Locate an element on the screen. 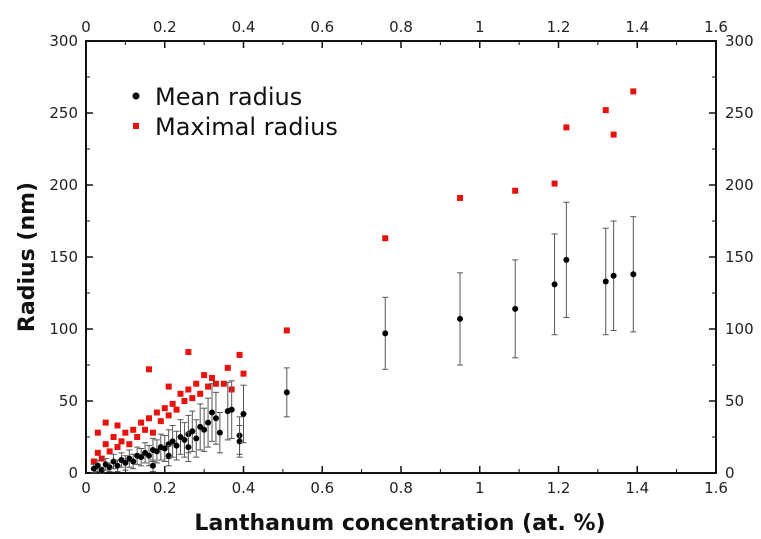 This screenshot has height=539, width=761. y-tick-label-right: 300 is located at coordinates (739, 41).